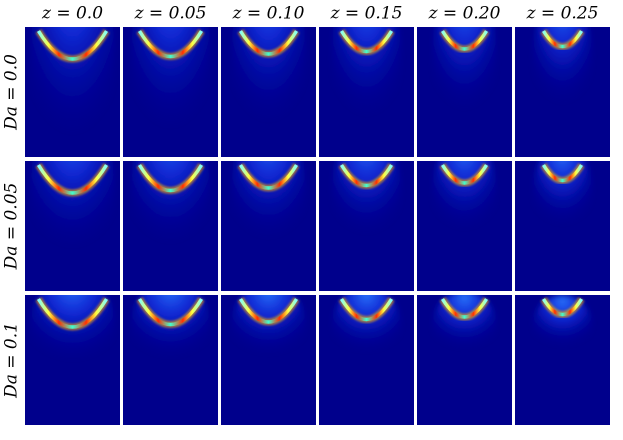  What do you see at coordinates (170, 14) in the screenshot?
I see `column-label: z = 0.05` at bounding box center [170, 14].